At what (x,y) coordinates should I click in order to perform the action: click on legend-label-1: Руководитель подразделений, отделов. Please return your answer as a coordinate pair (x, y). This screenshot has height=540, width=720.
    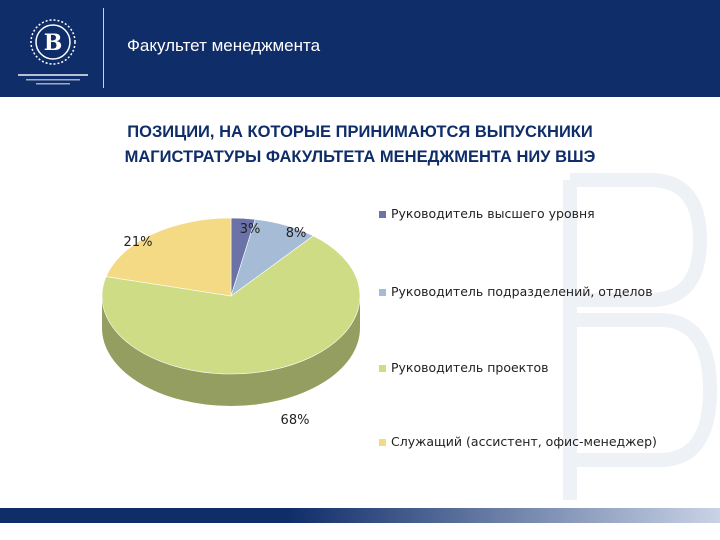
    Looking at the image, I should click on (522, 291).